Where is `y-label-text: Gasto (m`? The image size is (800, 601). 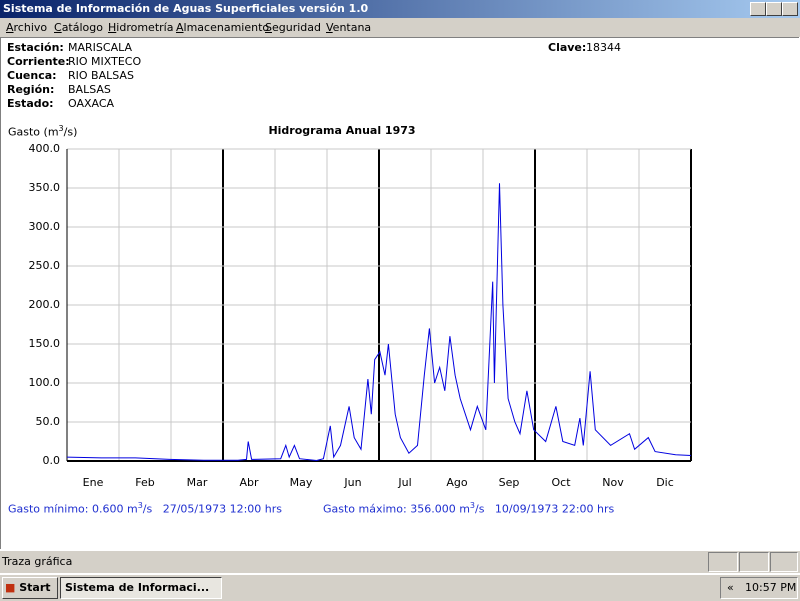
y-label-text: Gasto (m is located at coordinates (33, 132).